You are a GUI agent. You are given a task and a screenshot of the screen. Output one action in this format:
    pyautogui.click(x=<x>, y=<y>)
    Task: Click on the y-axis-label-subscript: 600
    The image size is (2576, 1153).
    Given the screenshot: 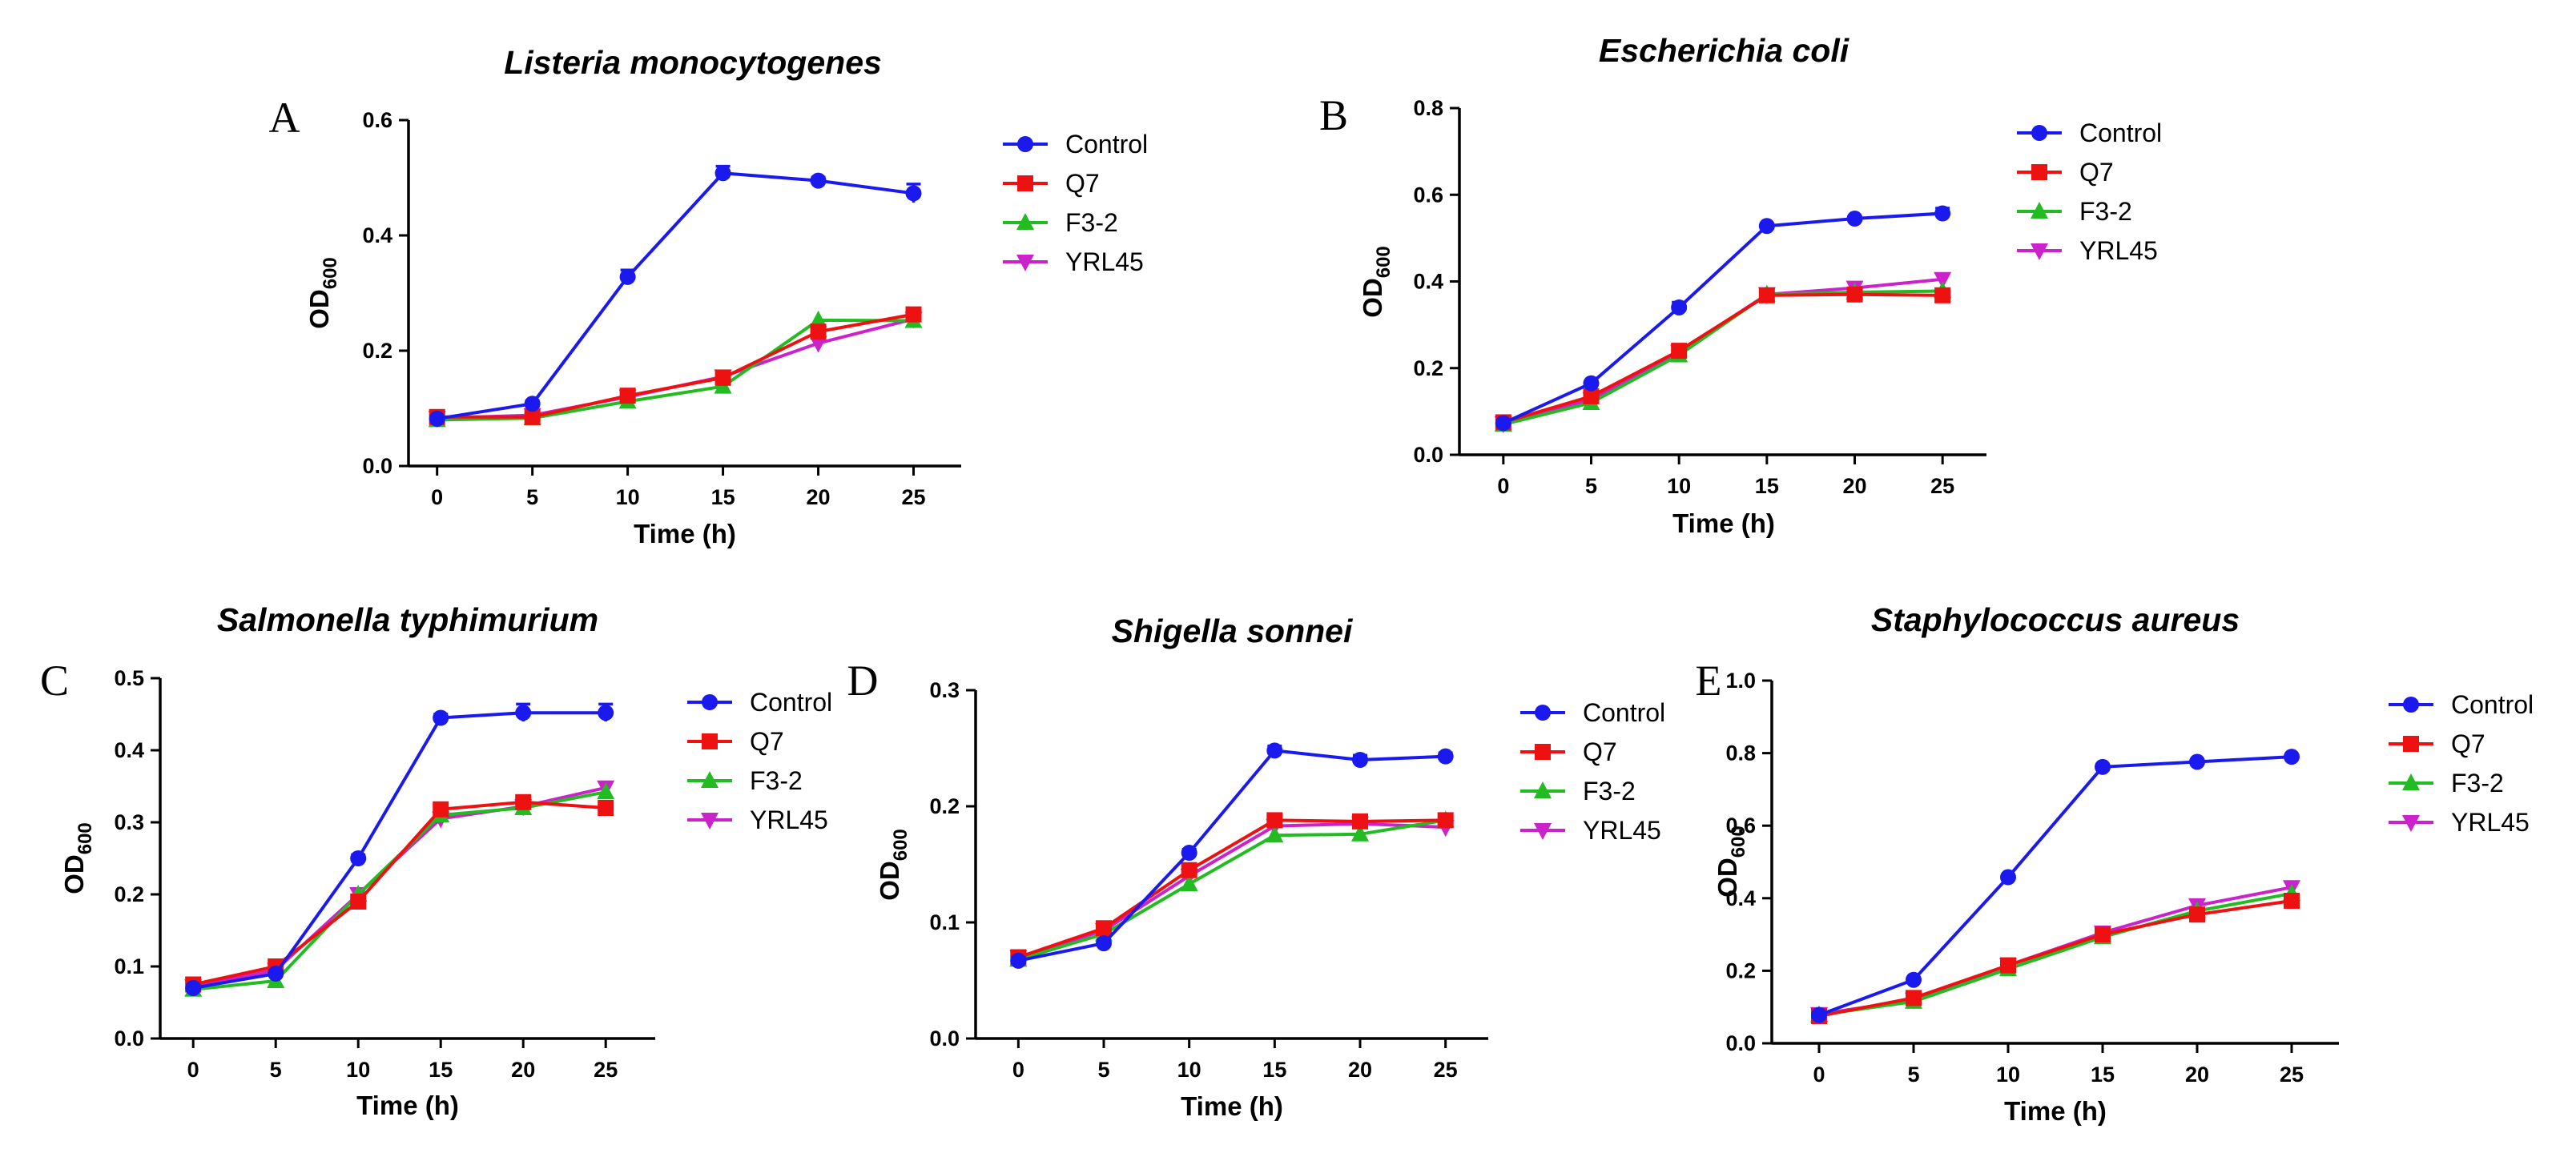 What is the action you would take?
    pyautogui.click(x=901, y=845)
    